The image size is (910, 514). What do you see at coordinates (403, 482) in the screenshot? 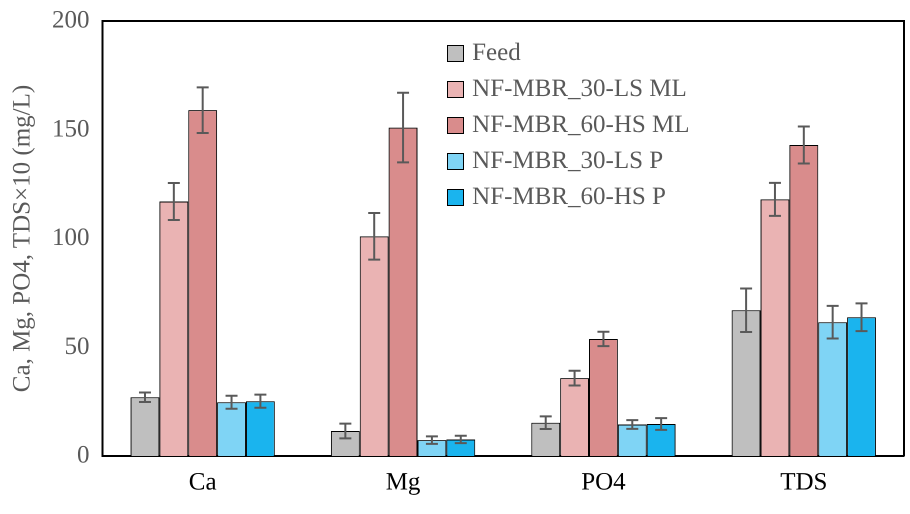
I see `x-tick-label: Mg` at bounding box center [403, 482].